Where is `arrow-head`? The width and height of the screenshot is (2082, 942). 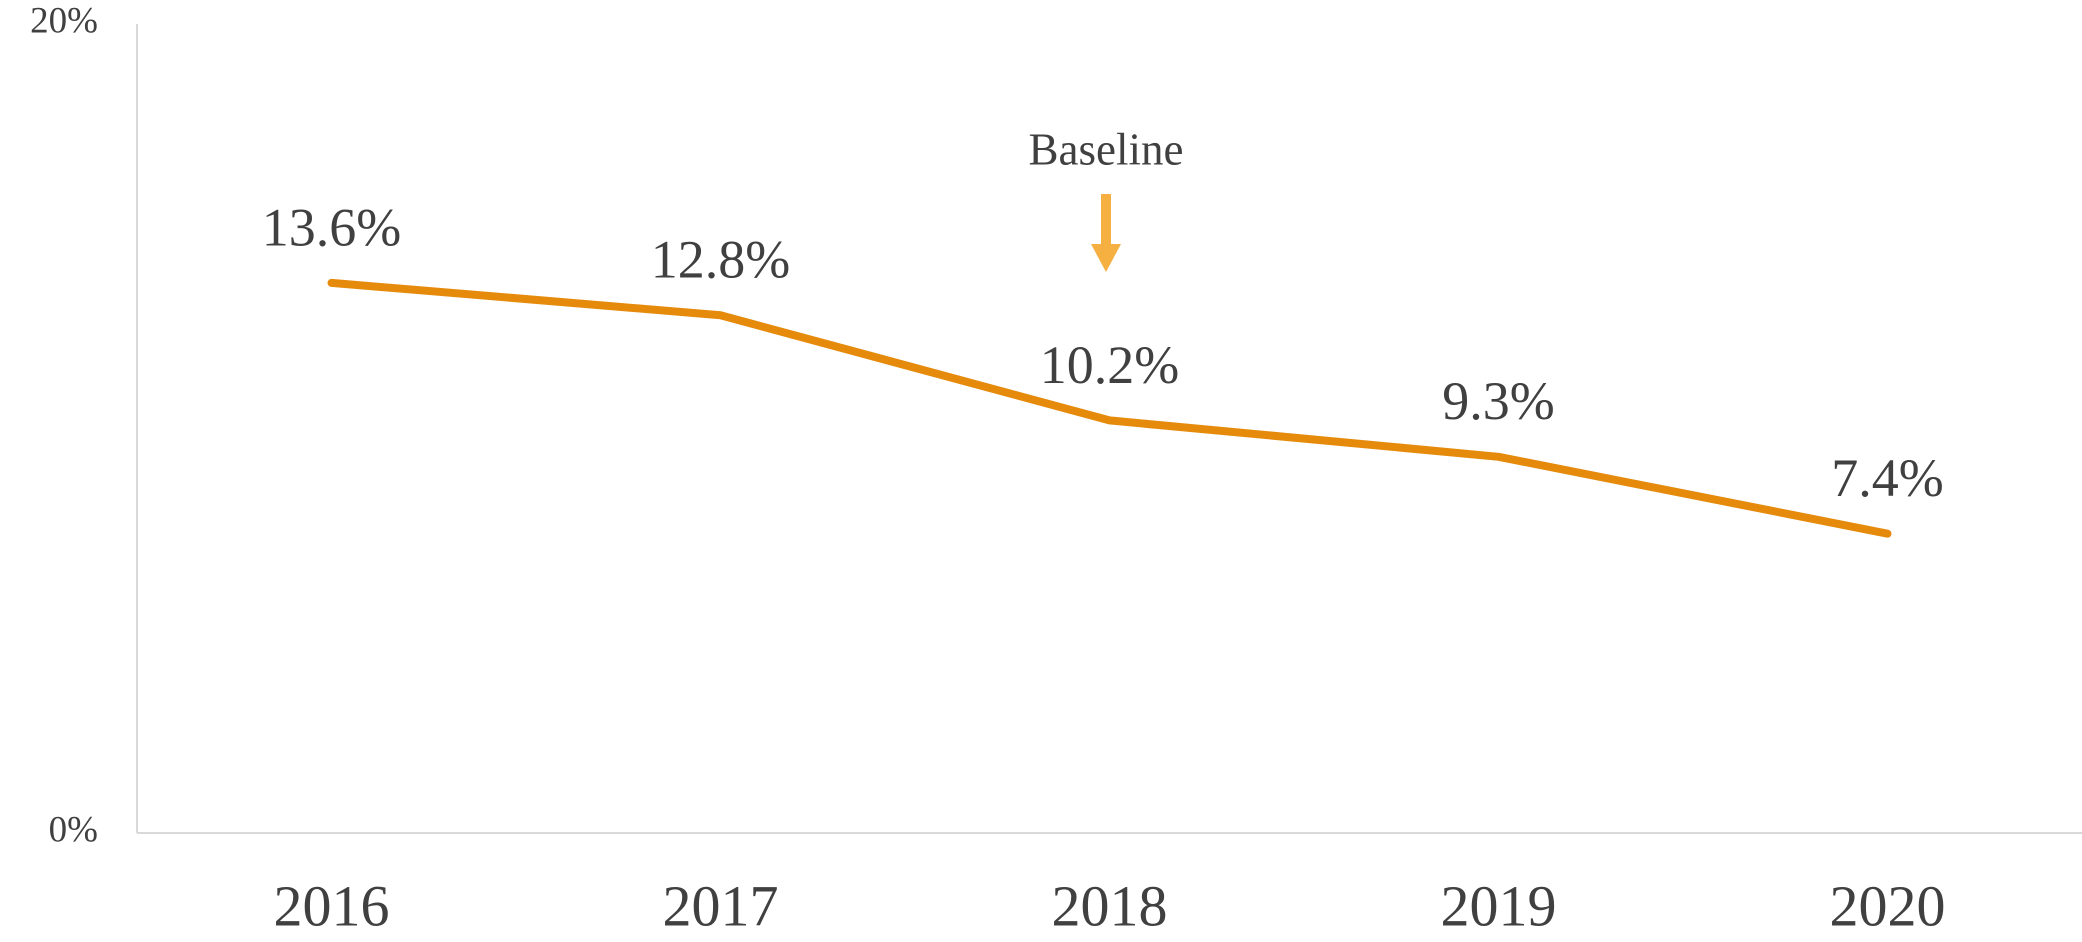
arrow-head is located at coordinates (1106, 258).